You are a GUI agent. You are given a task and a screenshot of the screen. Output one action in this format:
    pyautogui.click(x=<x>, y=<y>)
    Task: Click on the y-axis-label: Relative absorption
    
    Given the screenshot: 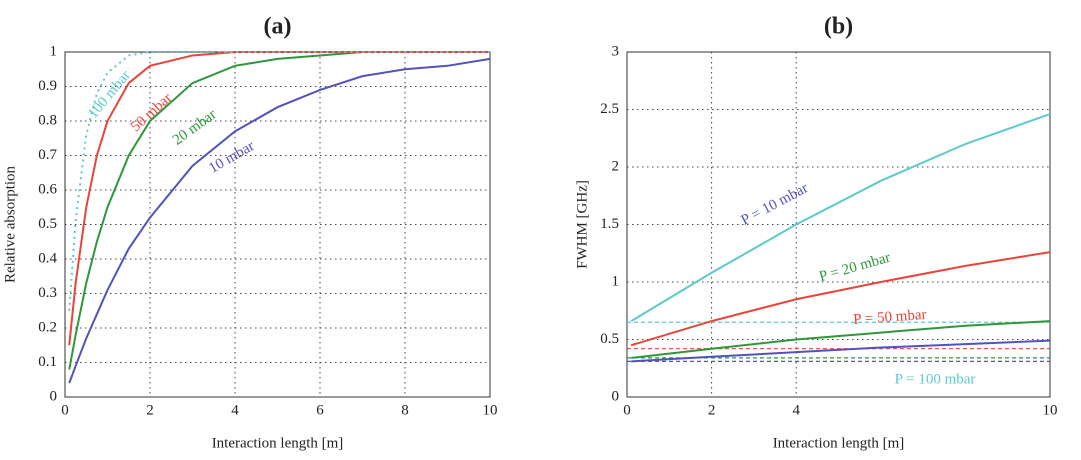 What is the action you would take?
    pyautogui.click(x=10, y=224)
    